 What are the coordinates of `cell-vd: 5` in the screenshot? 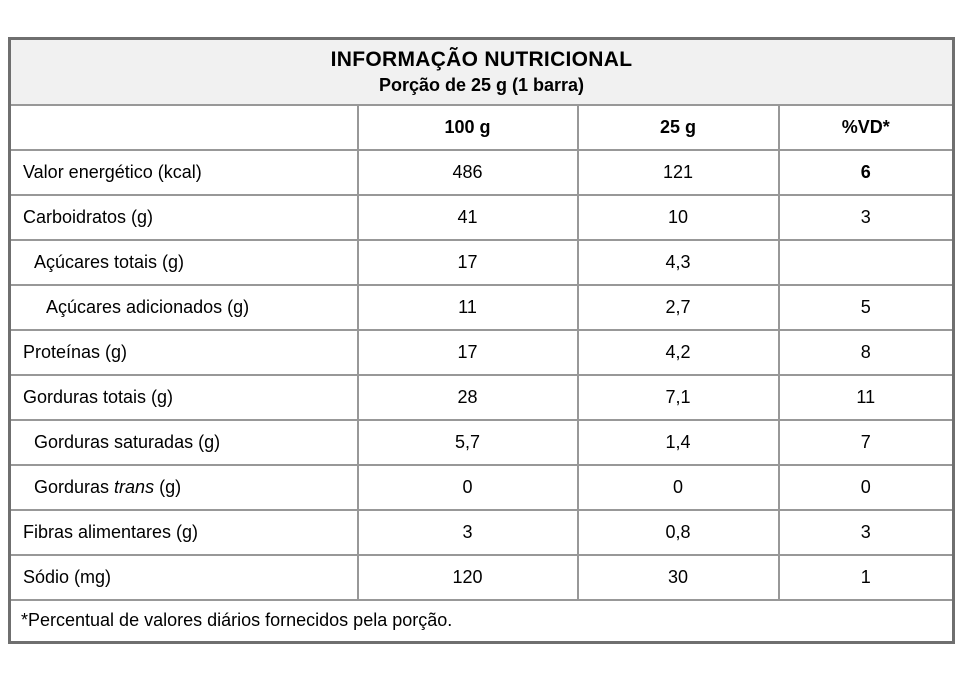 It's located at (866, 307).